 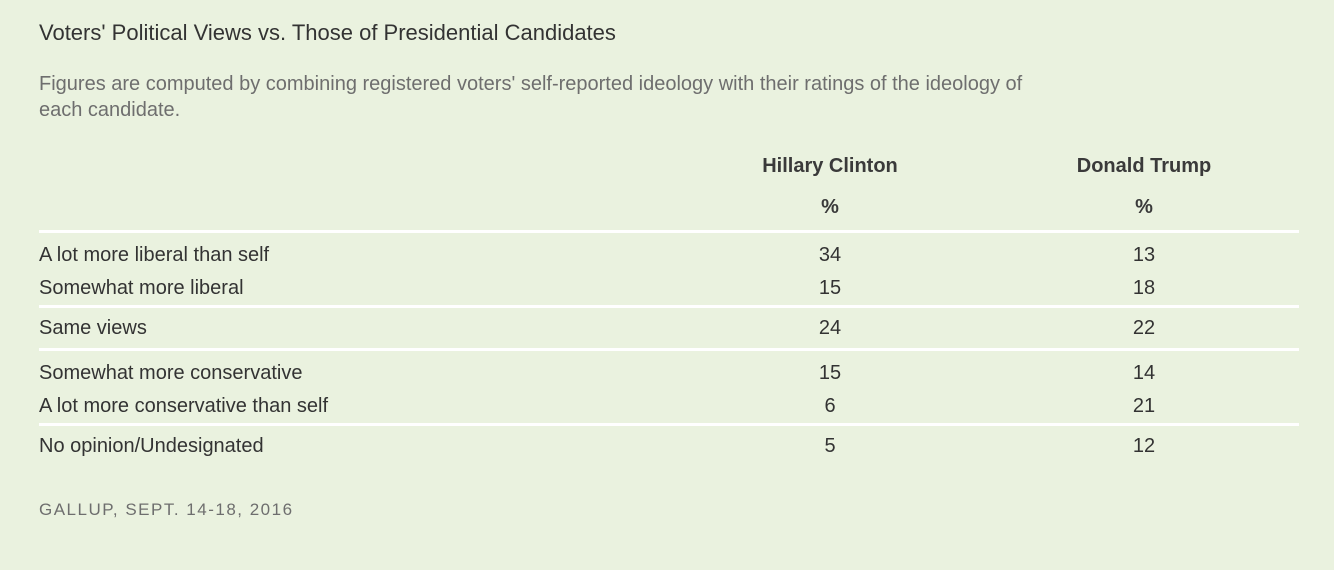 I want to click on table-row: Somewhat more liberal 15 18, so click(x=669, y=290).